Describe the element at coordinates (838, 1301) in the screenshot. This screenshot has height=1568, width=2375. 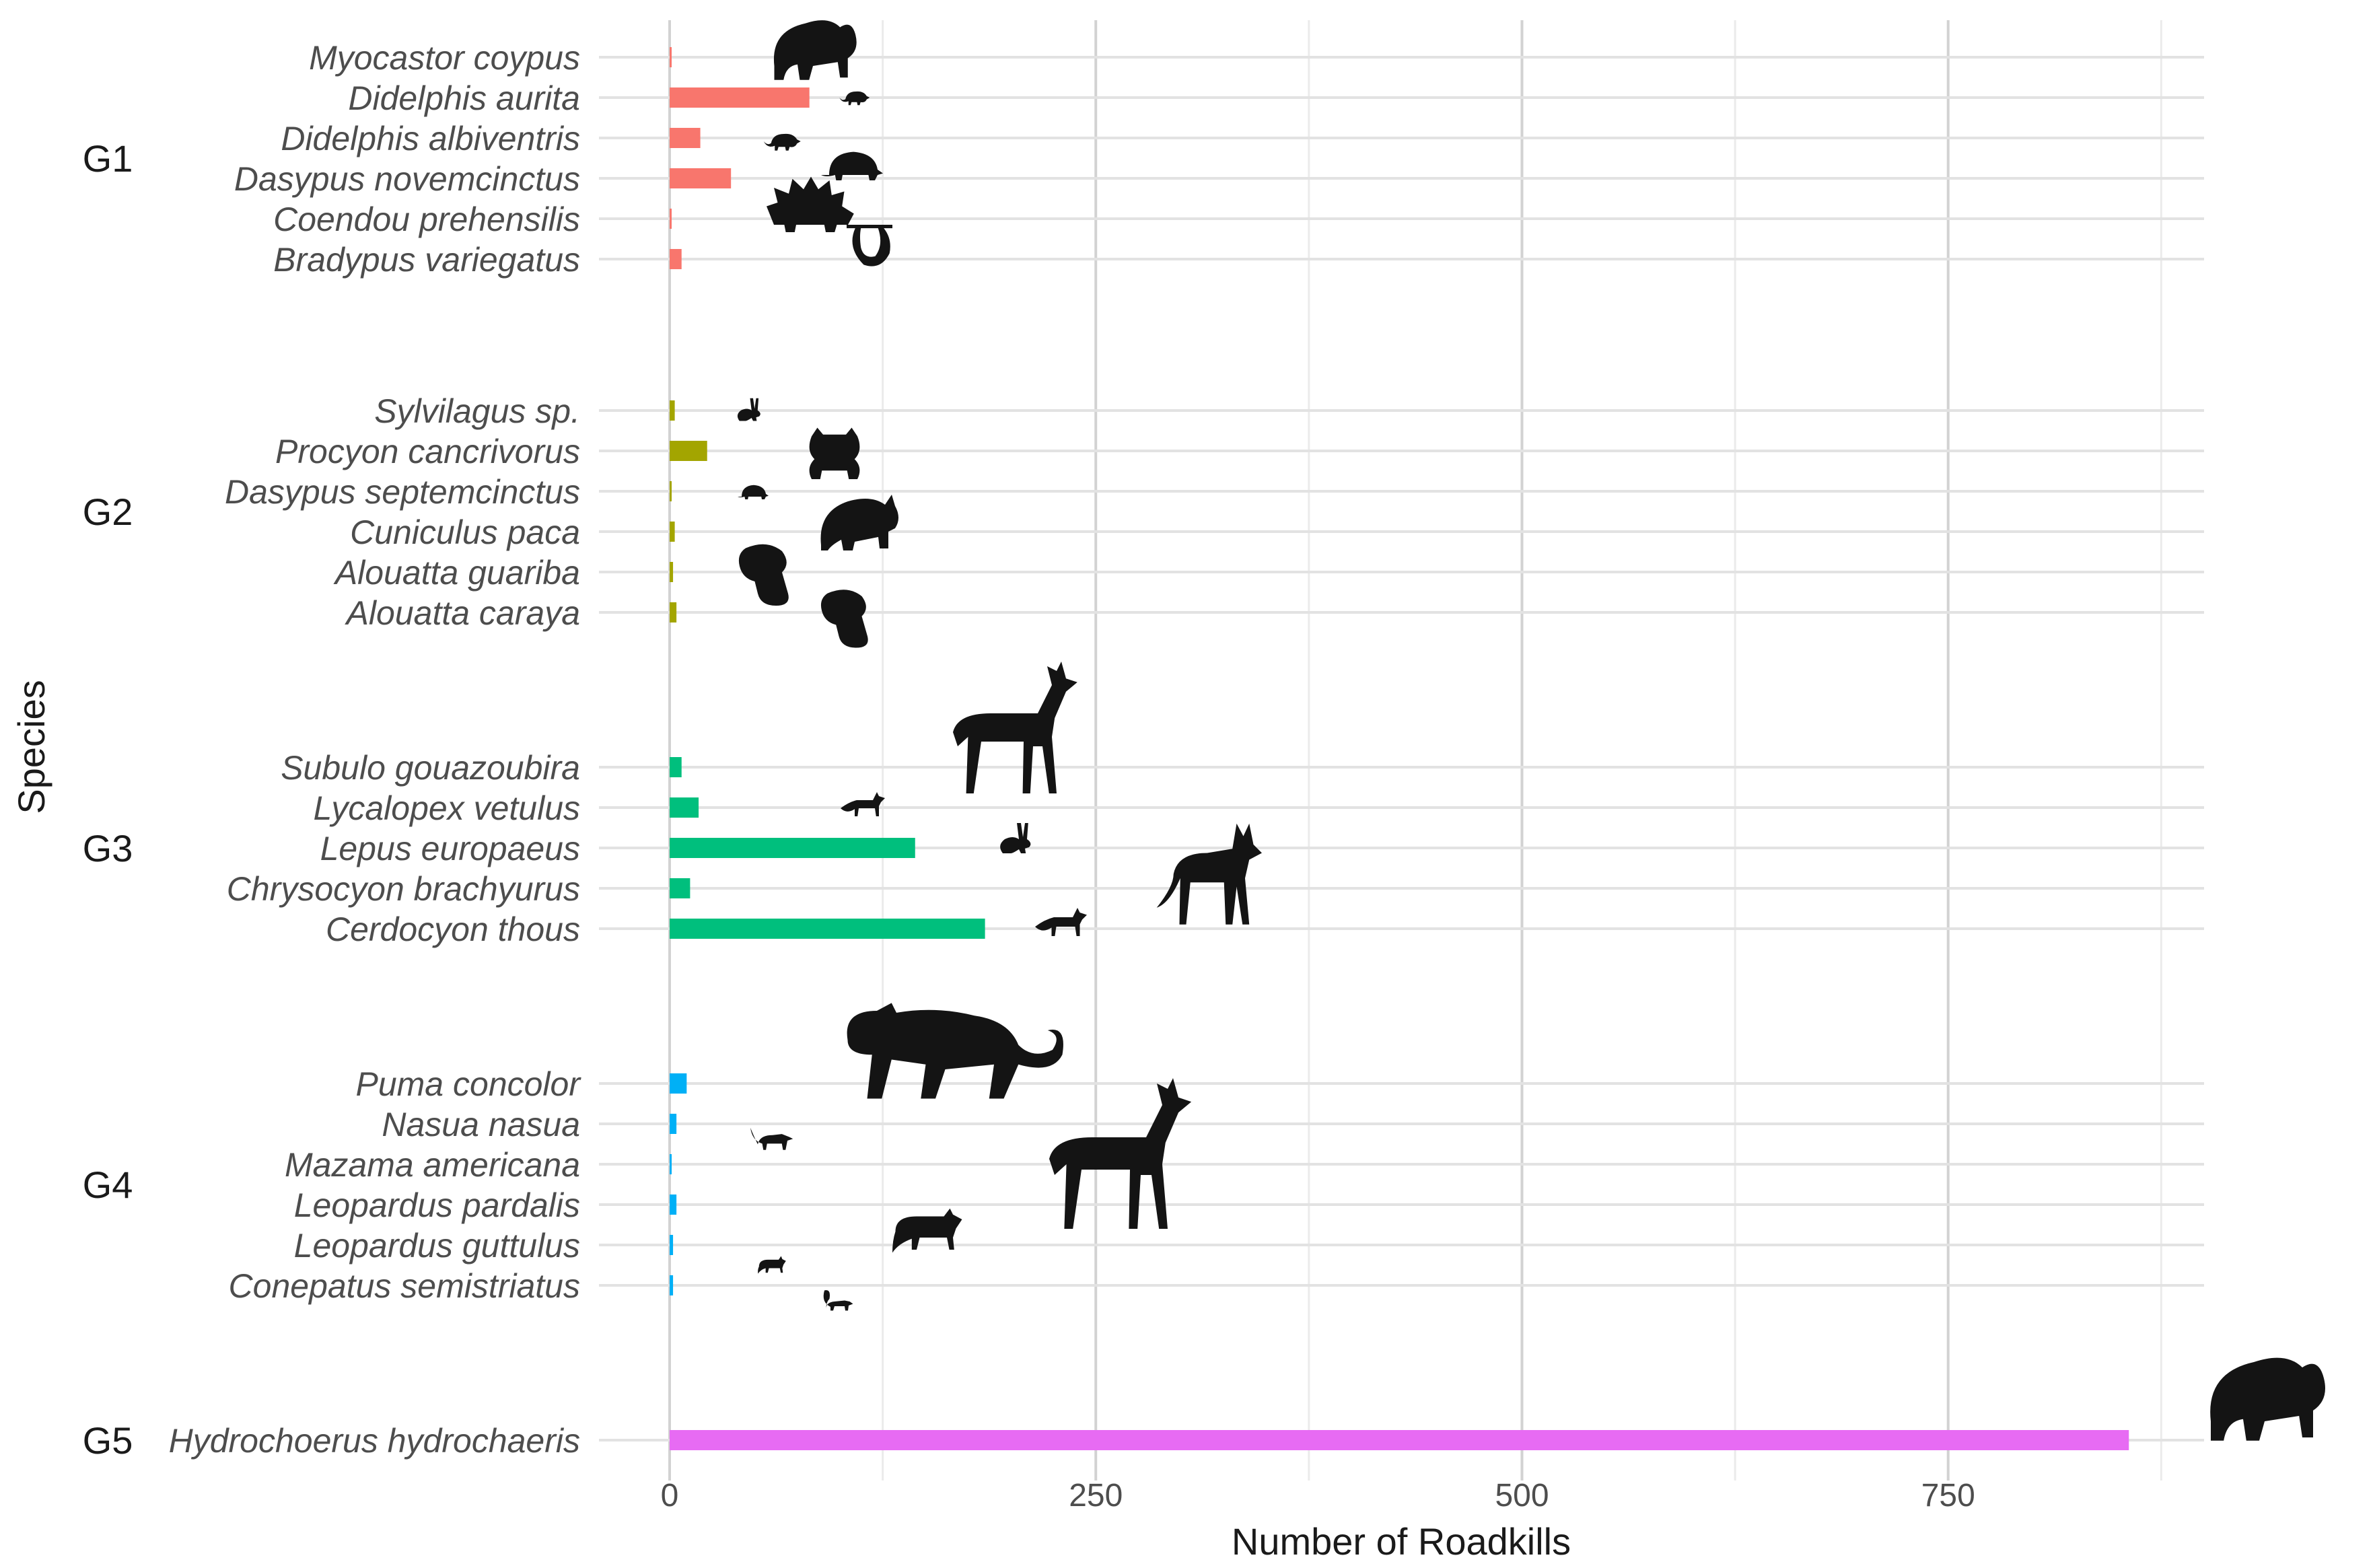
I see `skunk-icon` at that location.